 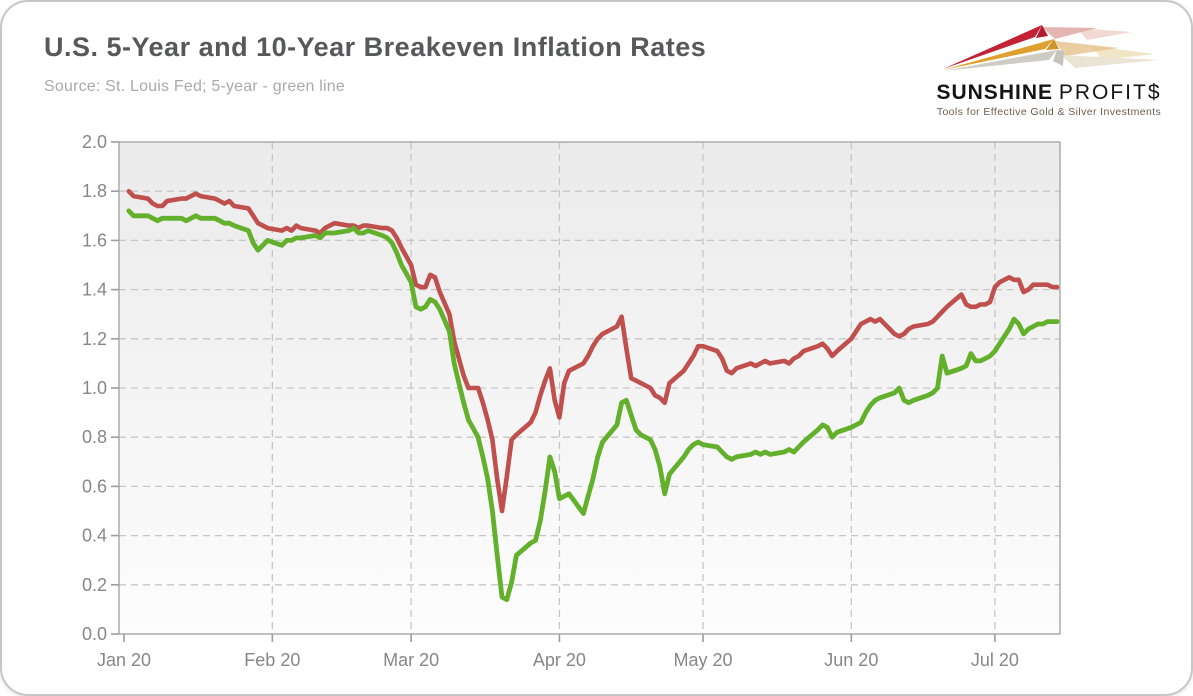 What do you see at coordinates (1110, 92) in the screenshot?
I see `logo-word-profits: PROFIT$` at bounding box center [1110, 92].